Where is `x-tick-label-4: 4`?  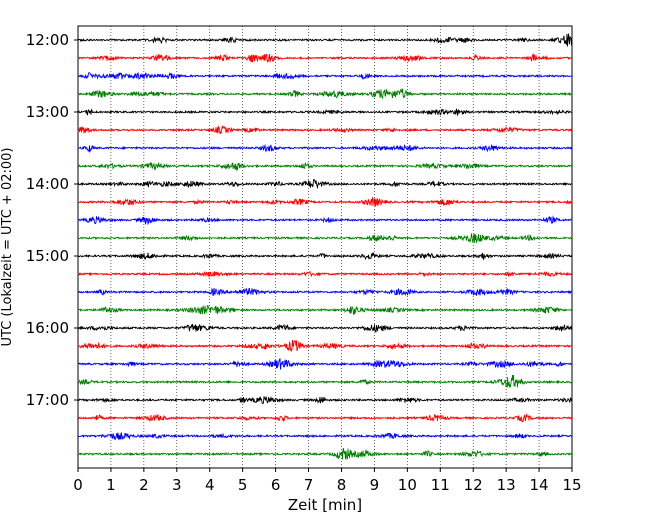
x-tick-label-4: 4 is located at coordinates (210, 485).